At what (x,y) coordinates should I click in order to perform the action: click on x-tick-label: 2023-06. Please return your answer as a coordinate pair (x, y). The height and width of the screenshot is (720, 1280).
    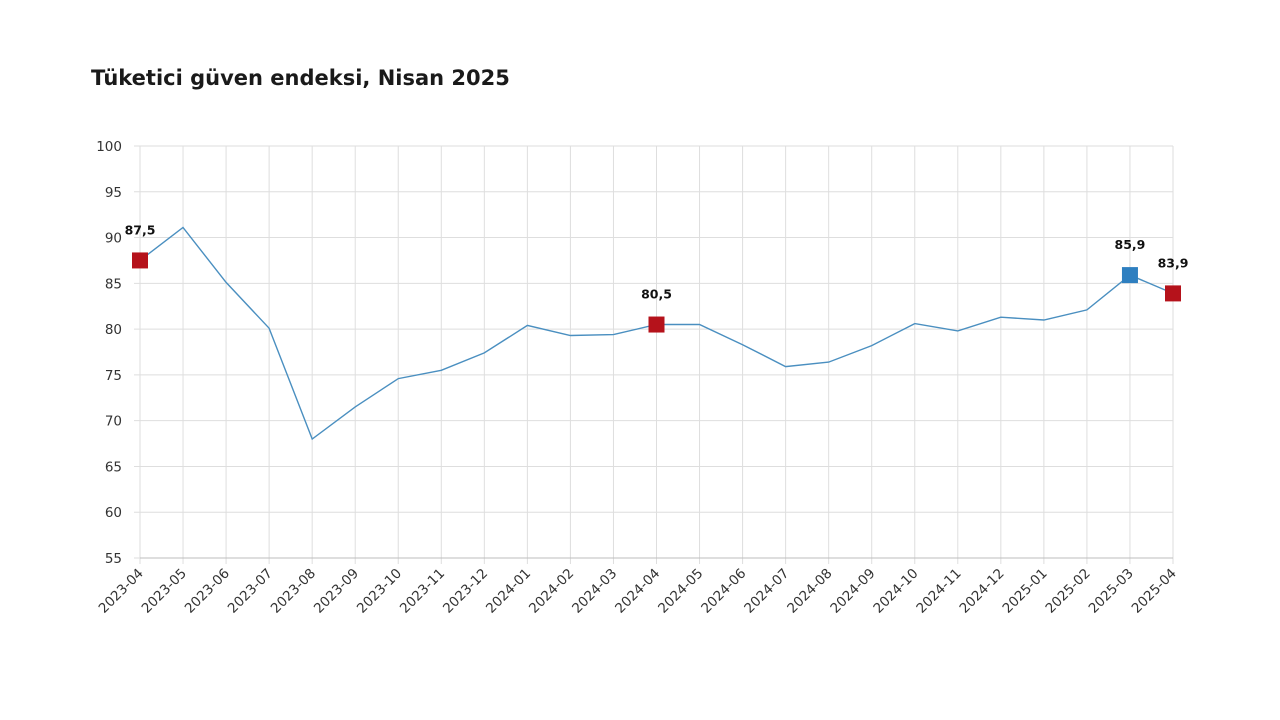
    Looking at the image, I should click on (207, 591).